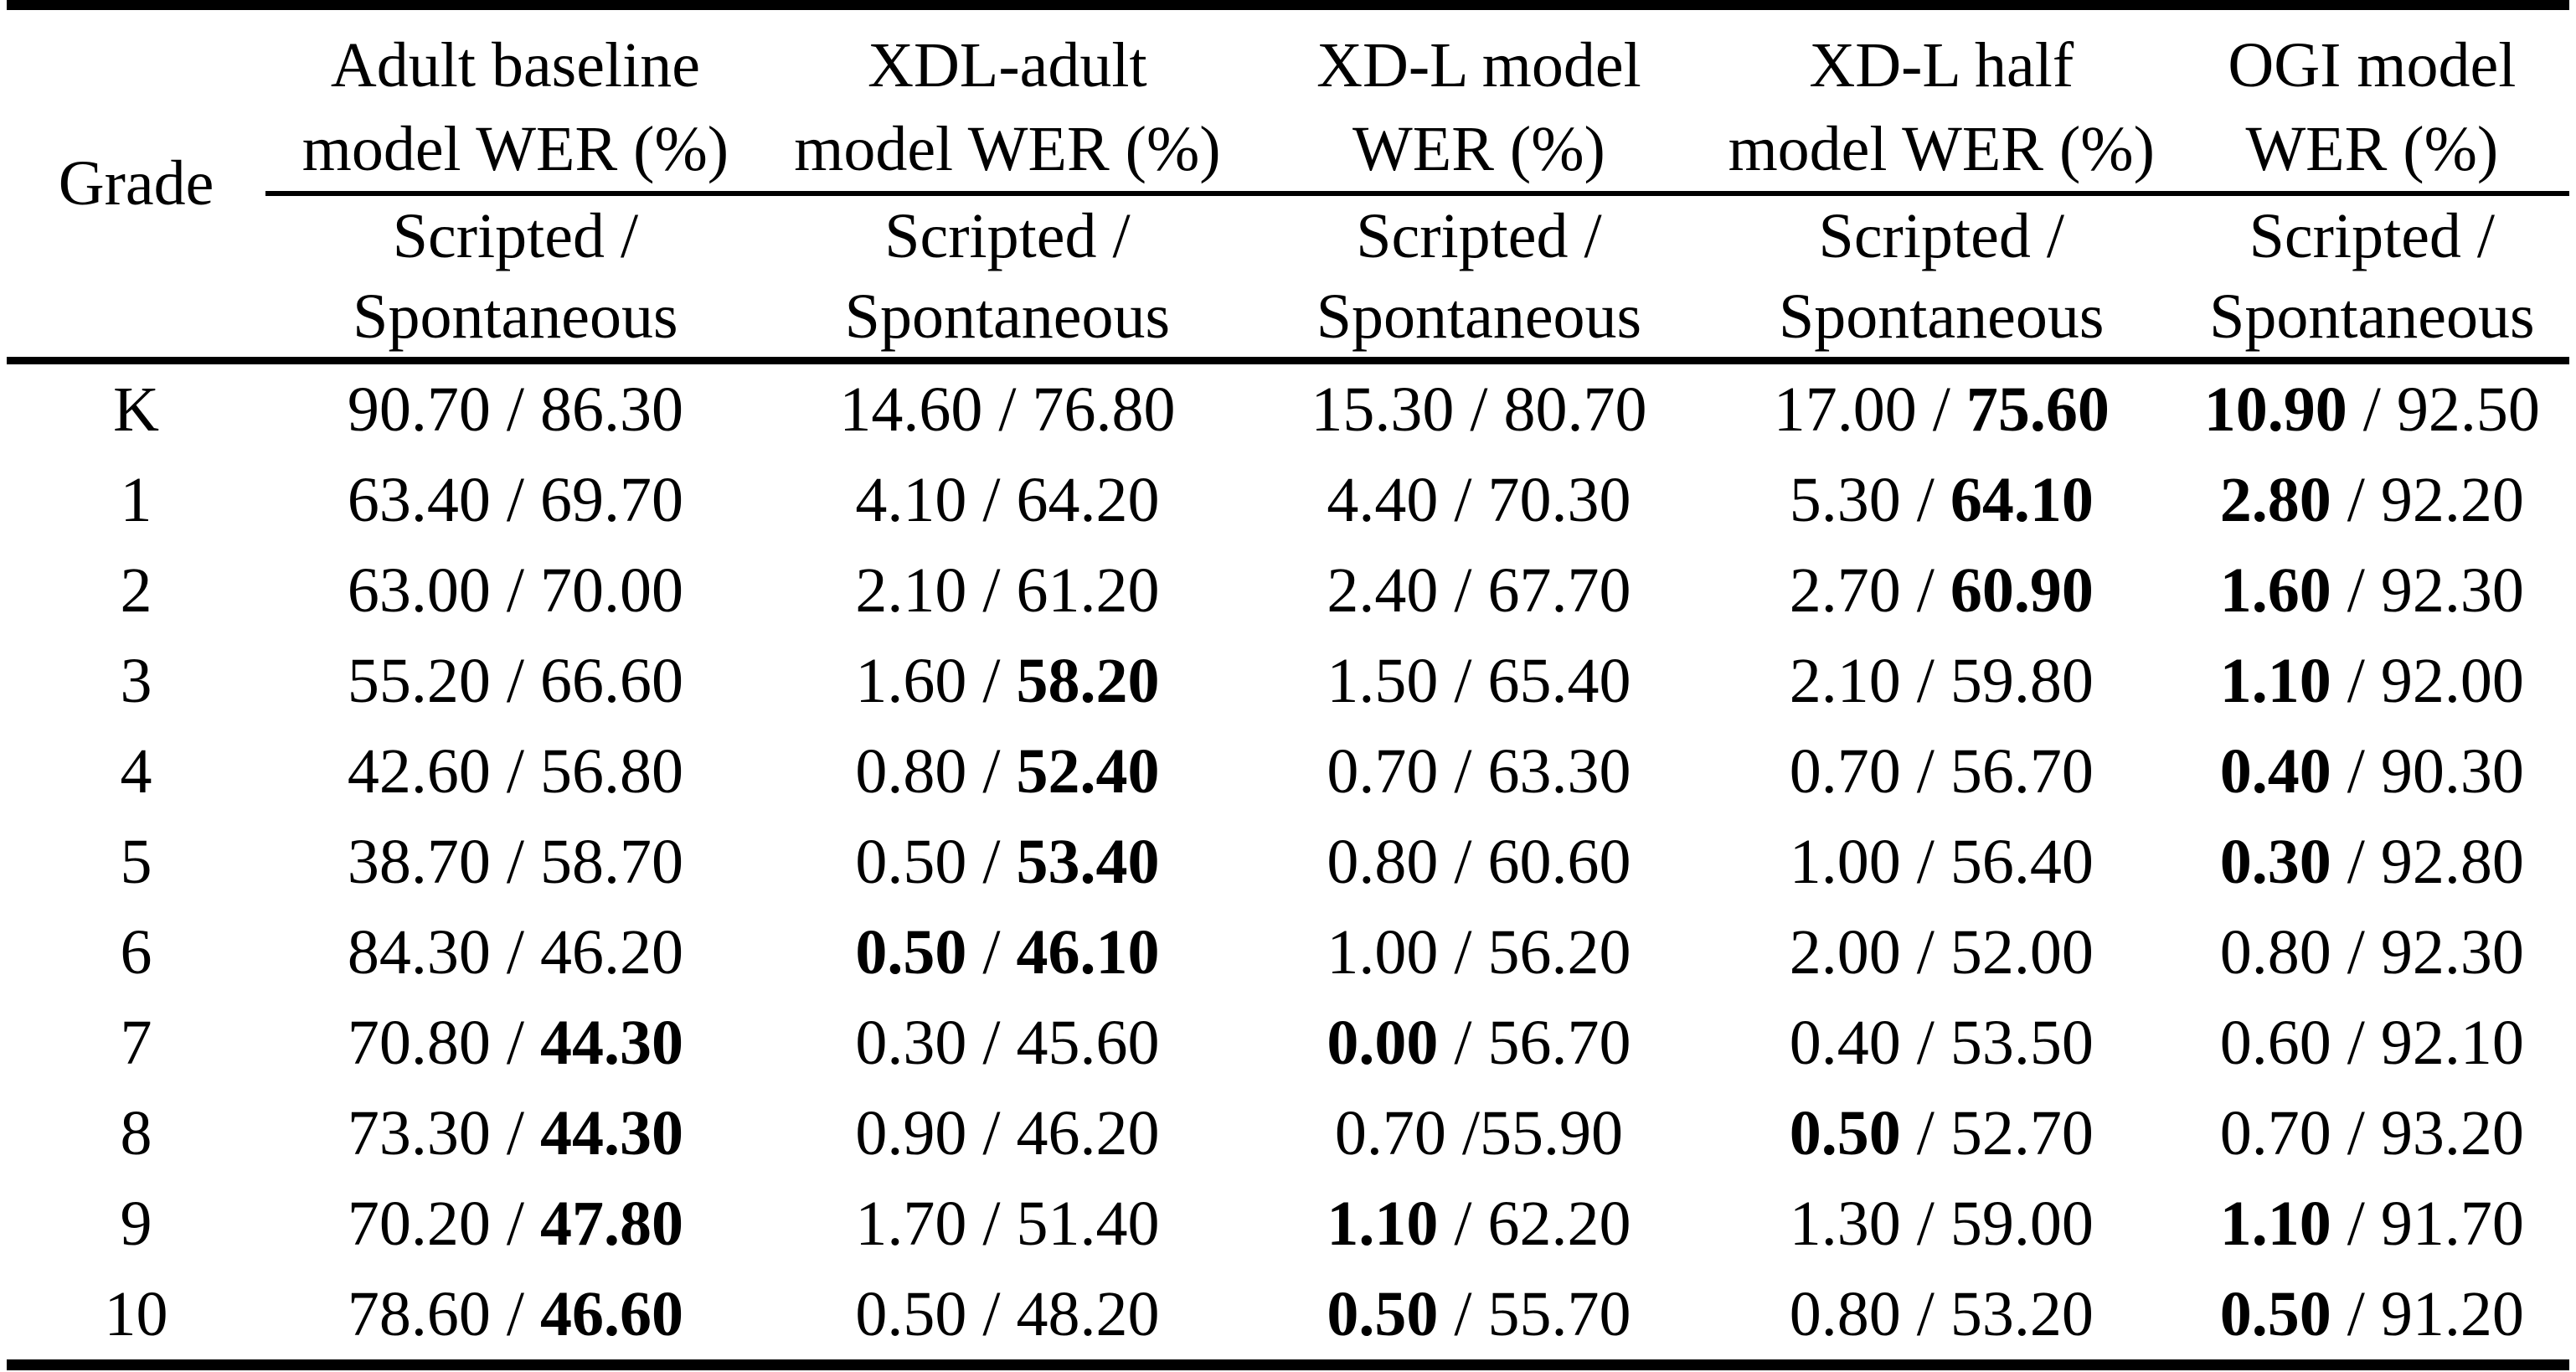 The width and height of the screenshot is (2576, 1372). I want to click on wer-cell: 2.70 / 60.90, so click(1941, 591).